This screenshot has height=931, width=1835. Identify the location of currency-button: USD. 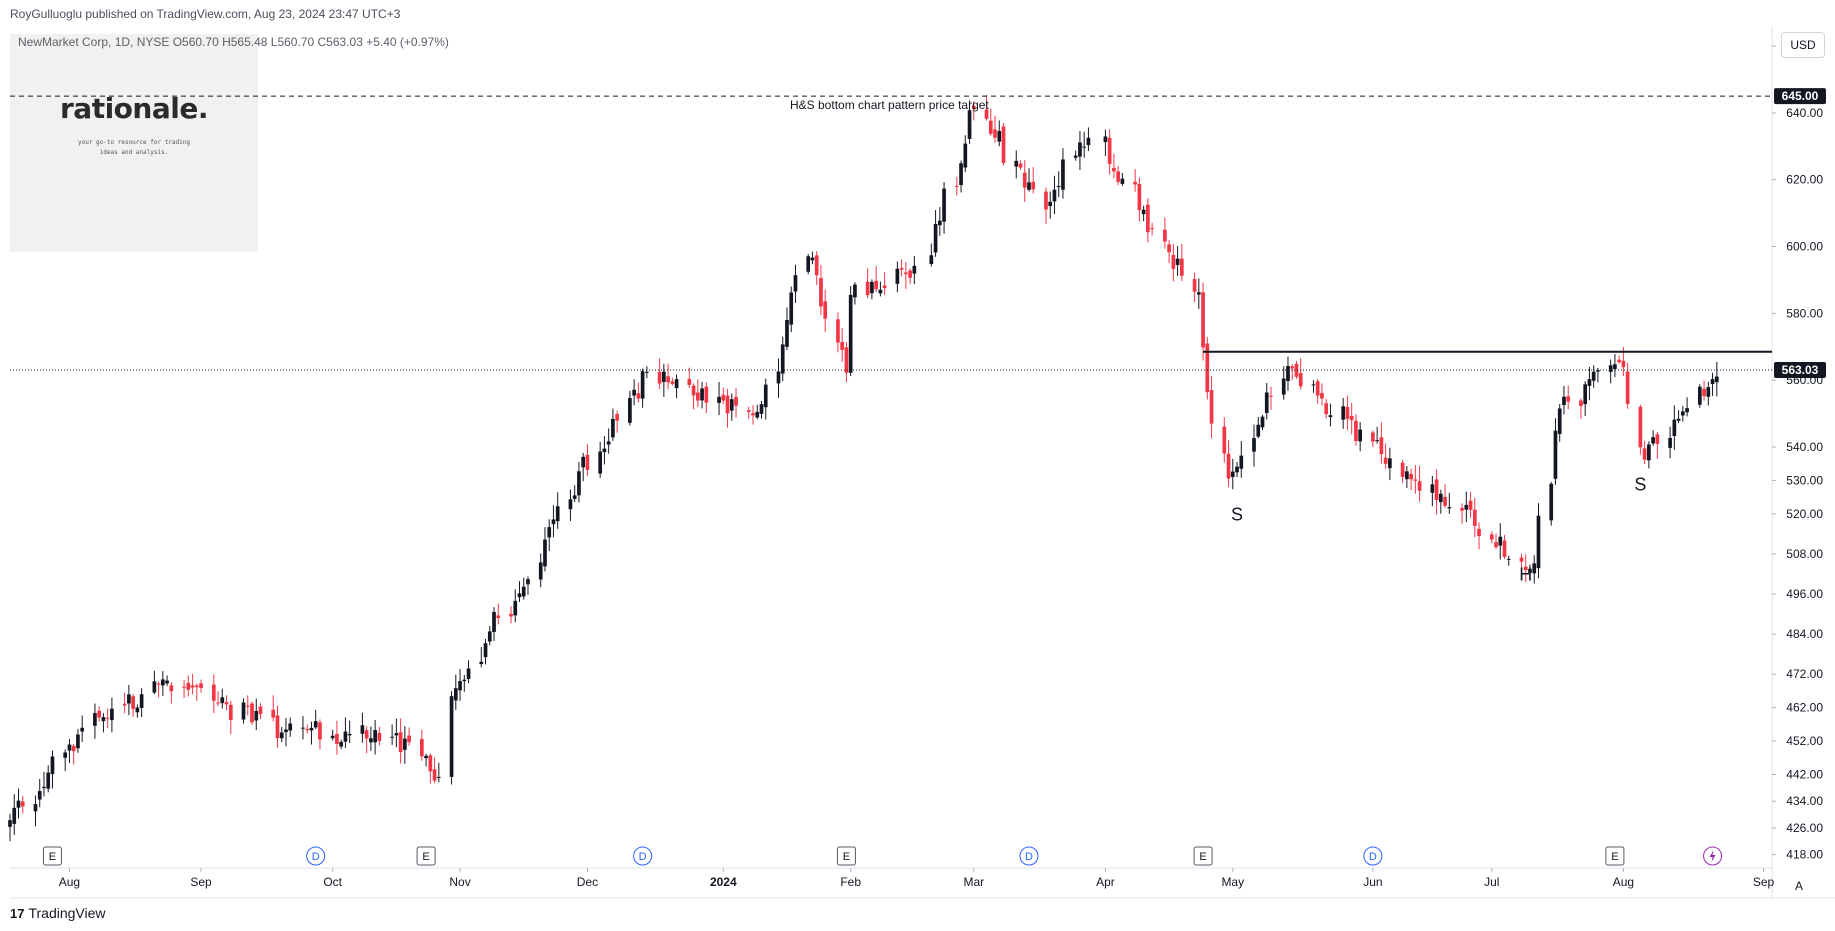
(1803, 45).